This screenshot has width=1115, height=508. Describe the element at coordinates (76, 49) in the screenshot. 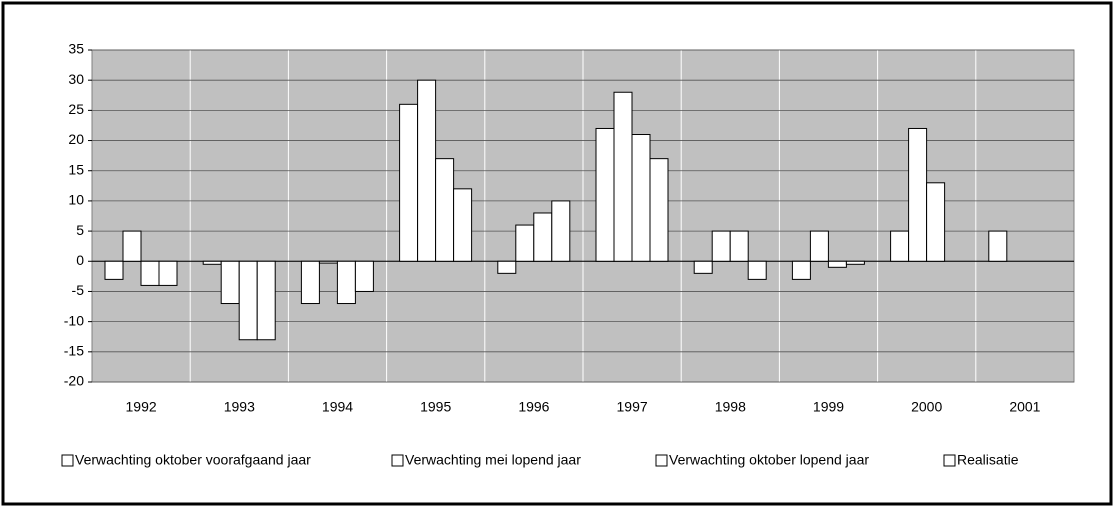

I see `y-tick-label: 35` at that location.